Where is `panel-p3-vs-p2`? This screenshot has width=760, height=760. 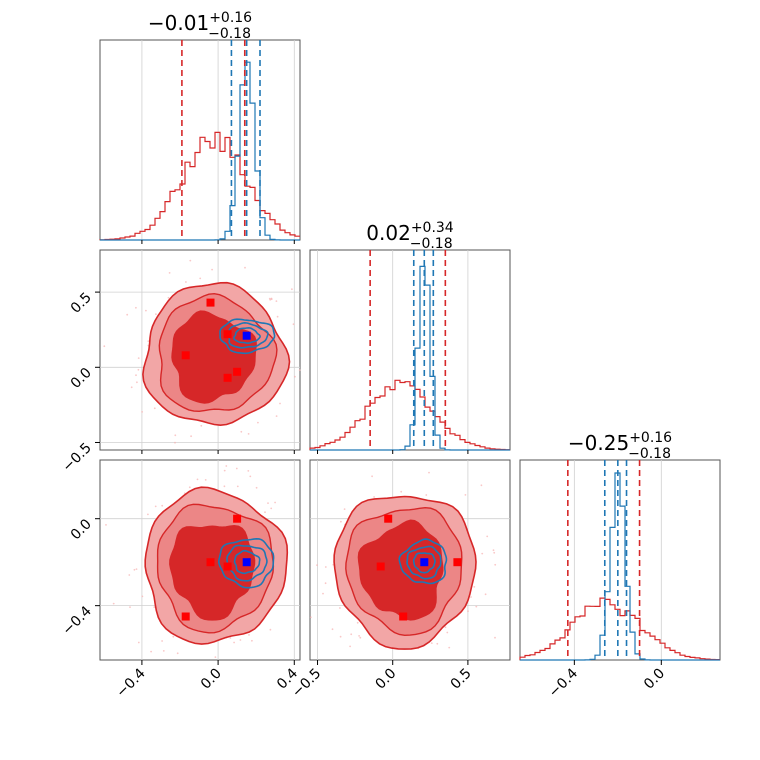 panel-p3-vs-p2 is located at coordinates (403, 560).